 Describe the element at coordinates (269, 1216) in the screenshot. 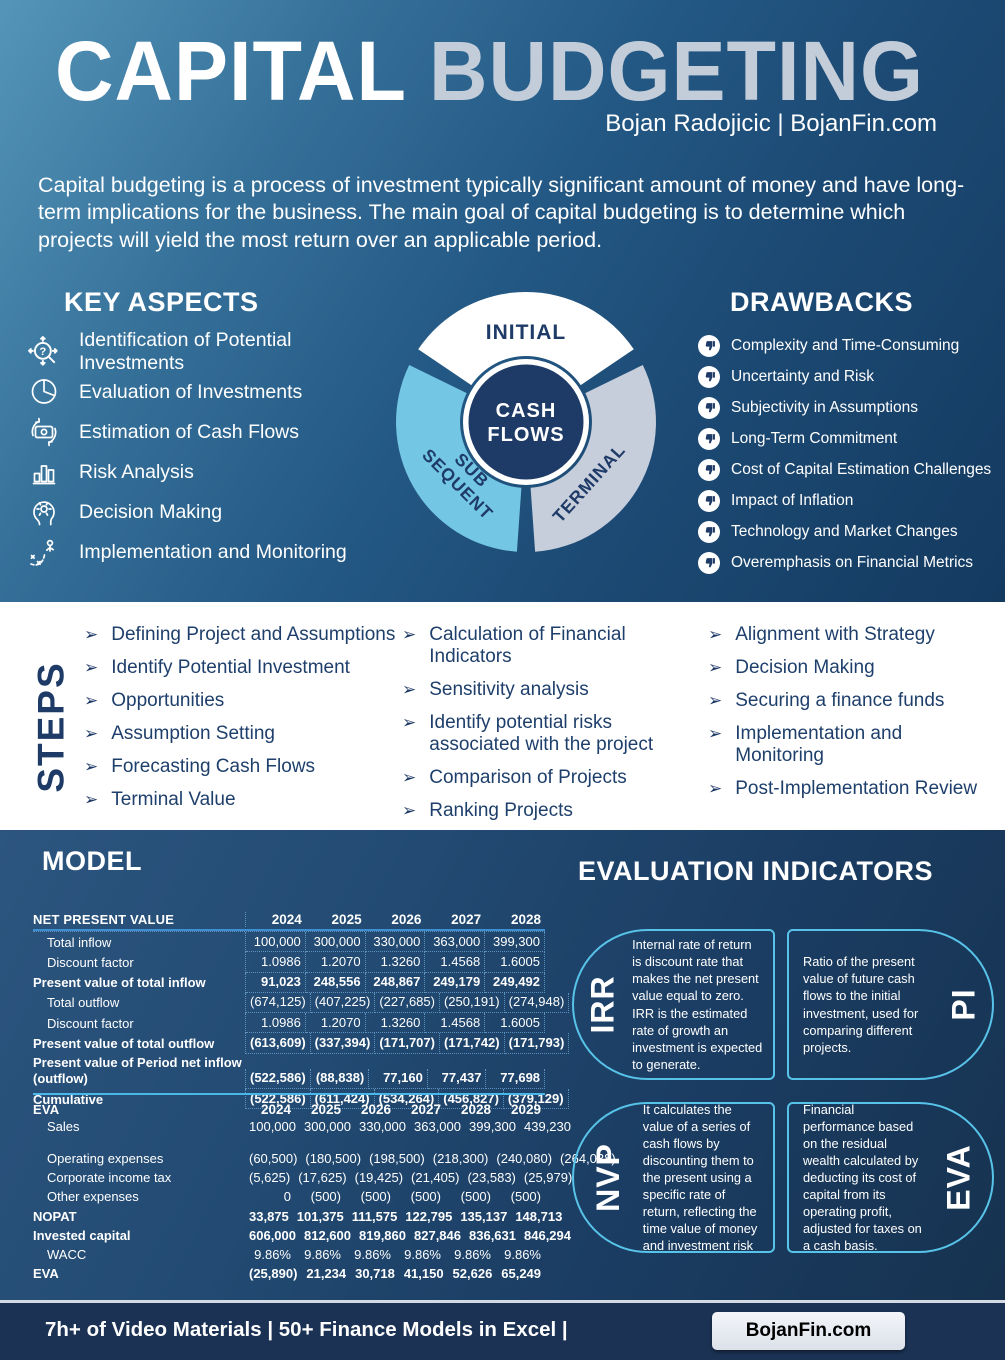

I see `table-cell: 33,875` at that location.